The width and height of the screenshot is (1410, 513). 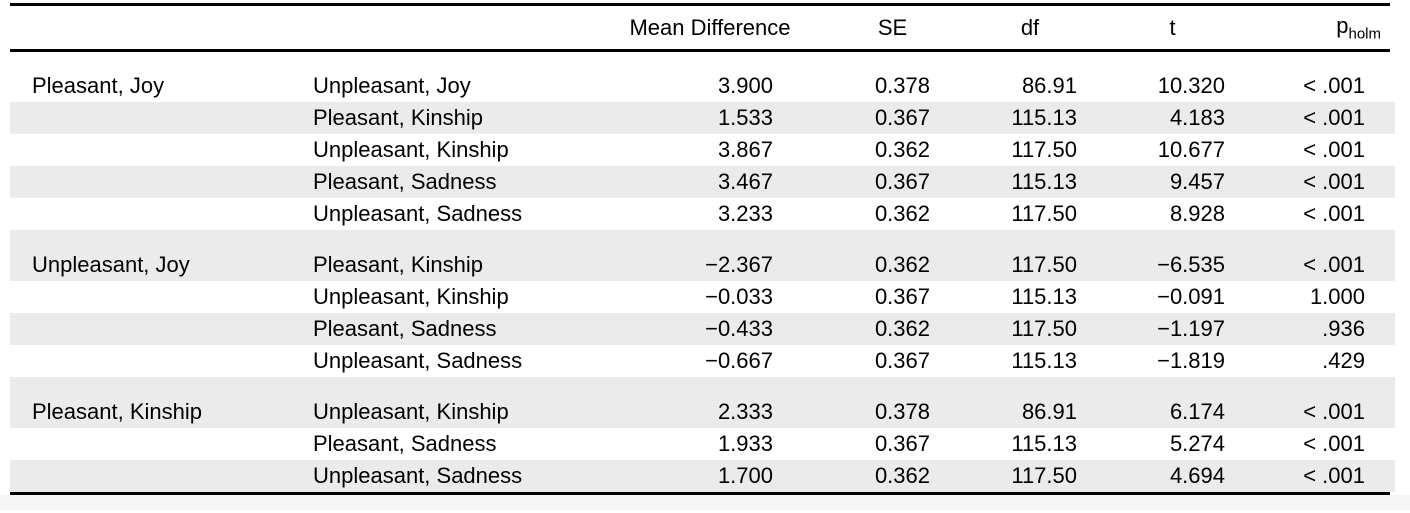 I want to click on table-header-rule, so click(x=700, y=50).